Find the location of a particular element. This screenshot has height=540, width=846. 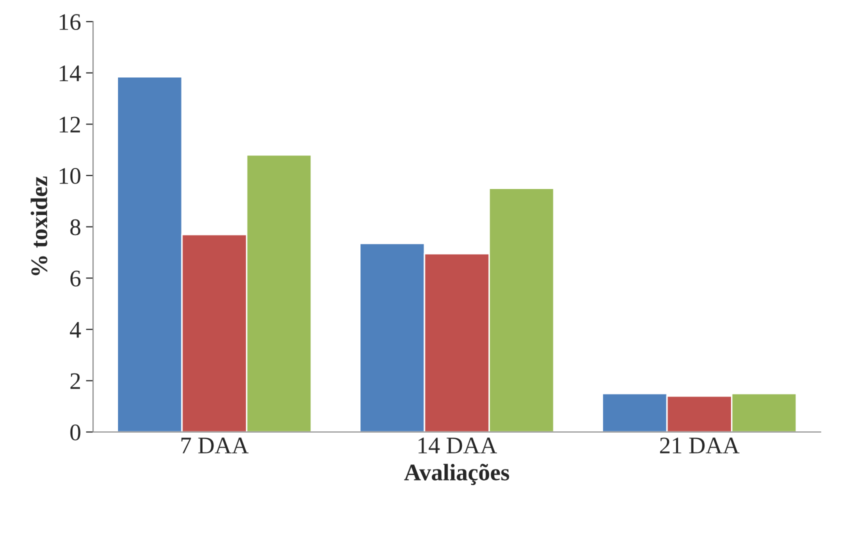

x-tick-label: 21 DAA is located at coordinates (700, 446).